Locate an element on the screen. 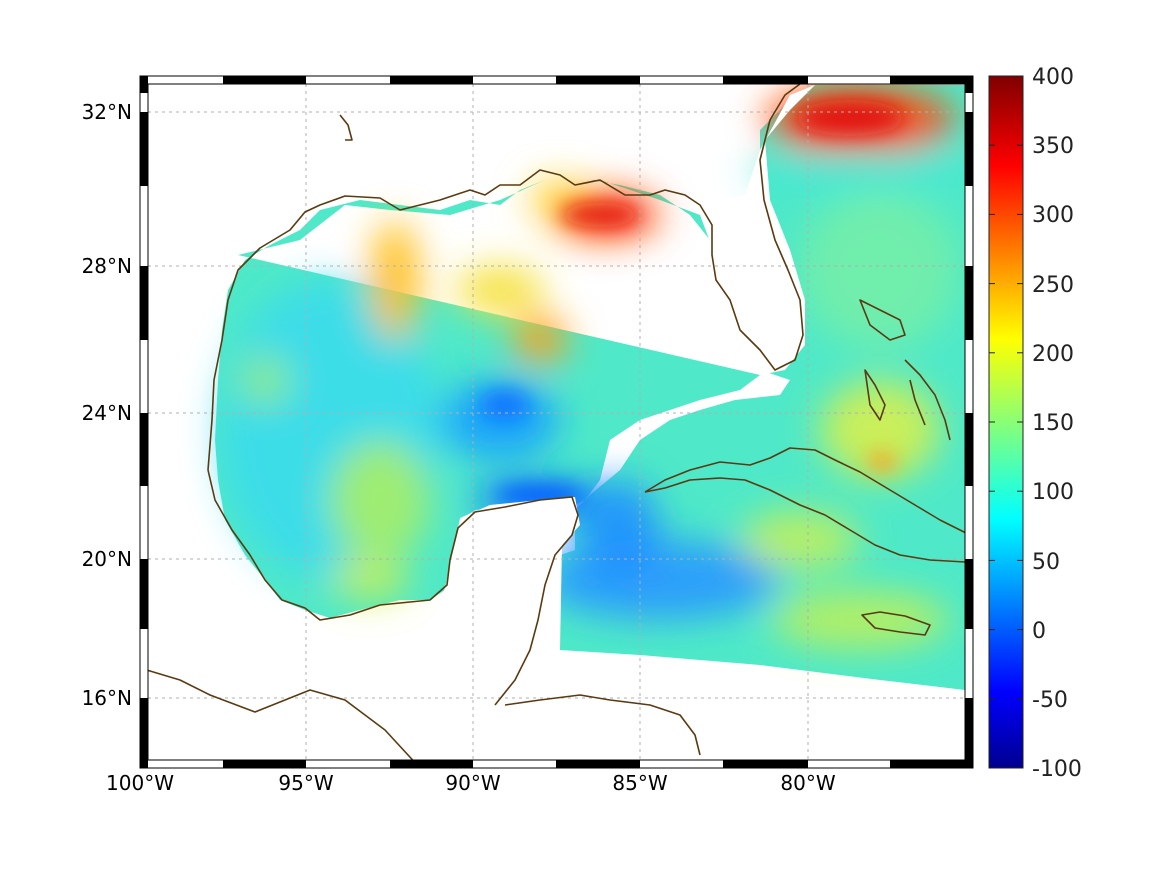  colorbar-label: 300 is located at coordinates (1053, 215).